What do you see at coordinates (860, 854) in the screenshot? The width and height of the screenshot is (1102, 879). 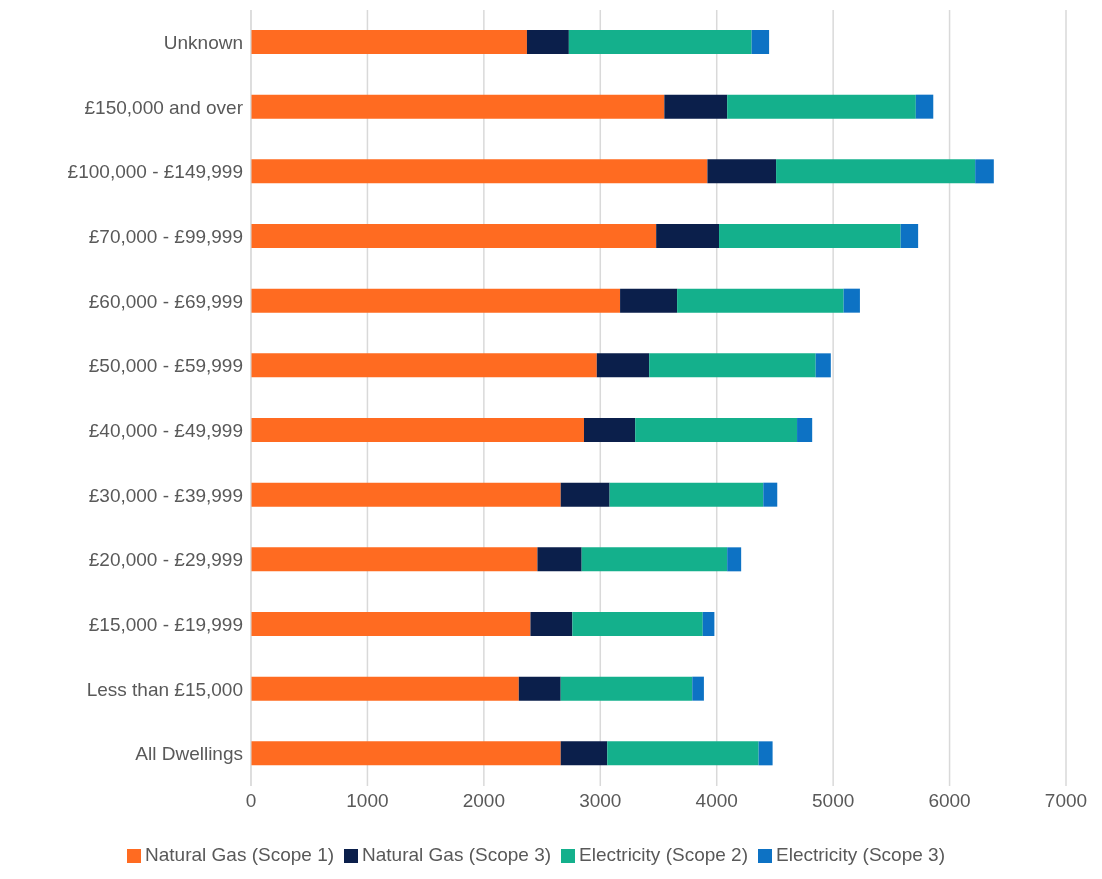 I see `legend-label: Electricity (Scope 3)` at bounding box center [860, 854].